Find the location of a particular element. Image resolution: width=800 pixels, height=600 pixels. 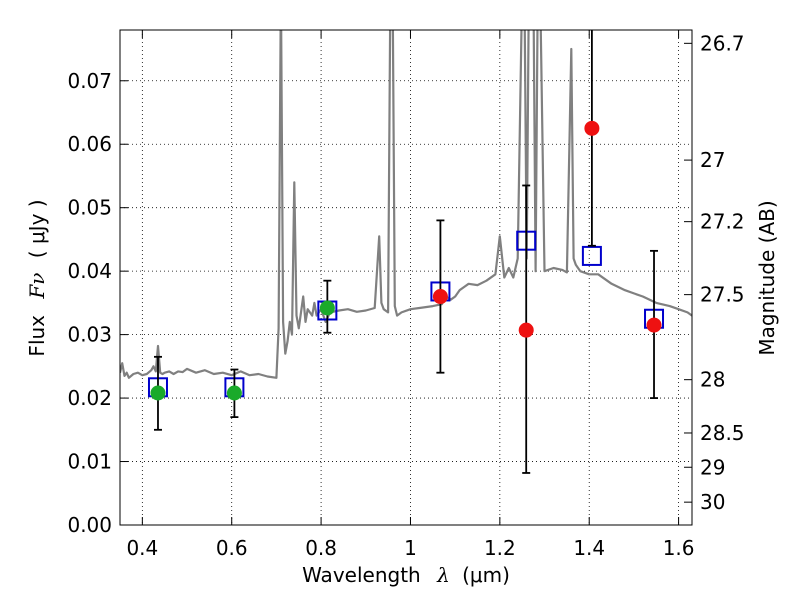

y2-tick-label: 28.5 is located at coordinates (722, 433).